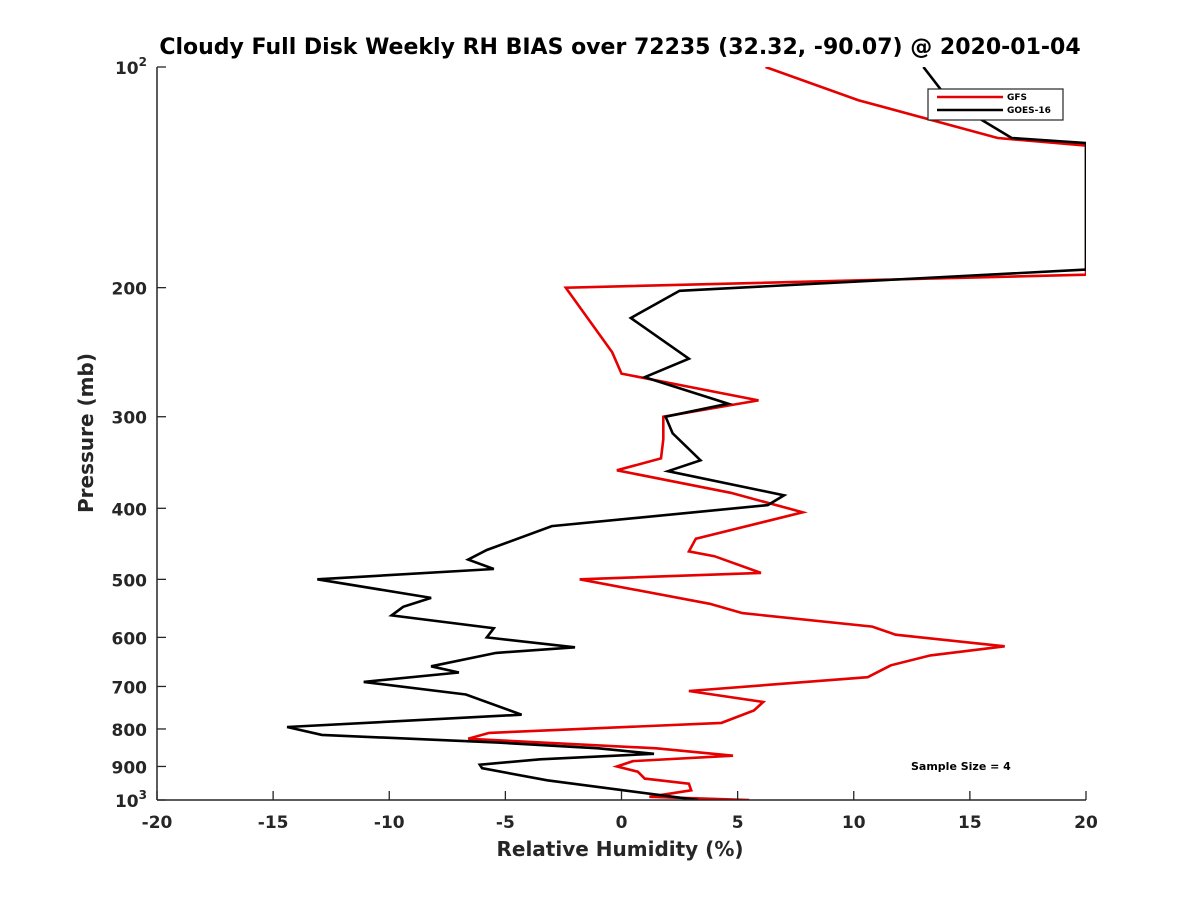 This screenshot has height=900, width=1200. Describe the element at coordinates (389, 823) in the screenshot. I see `x-tick-label: -10` at that location.